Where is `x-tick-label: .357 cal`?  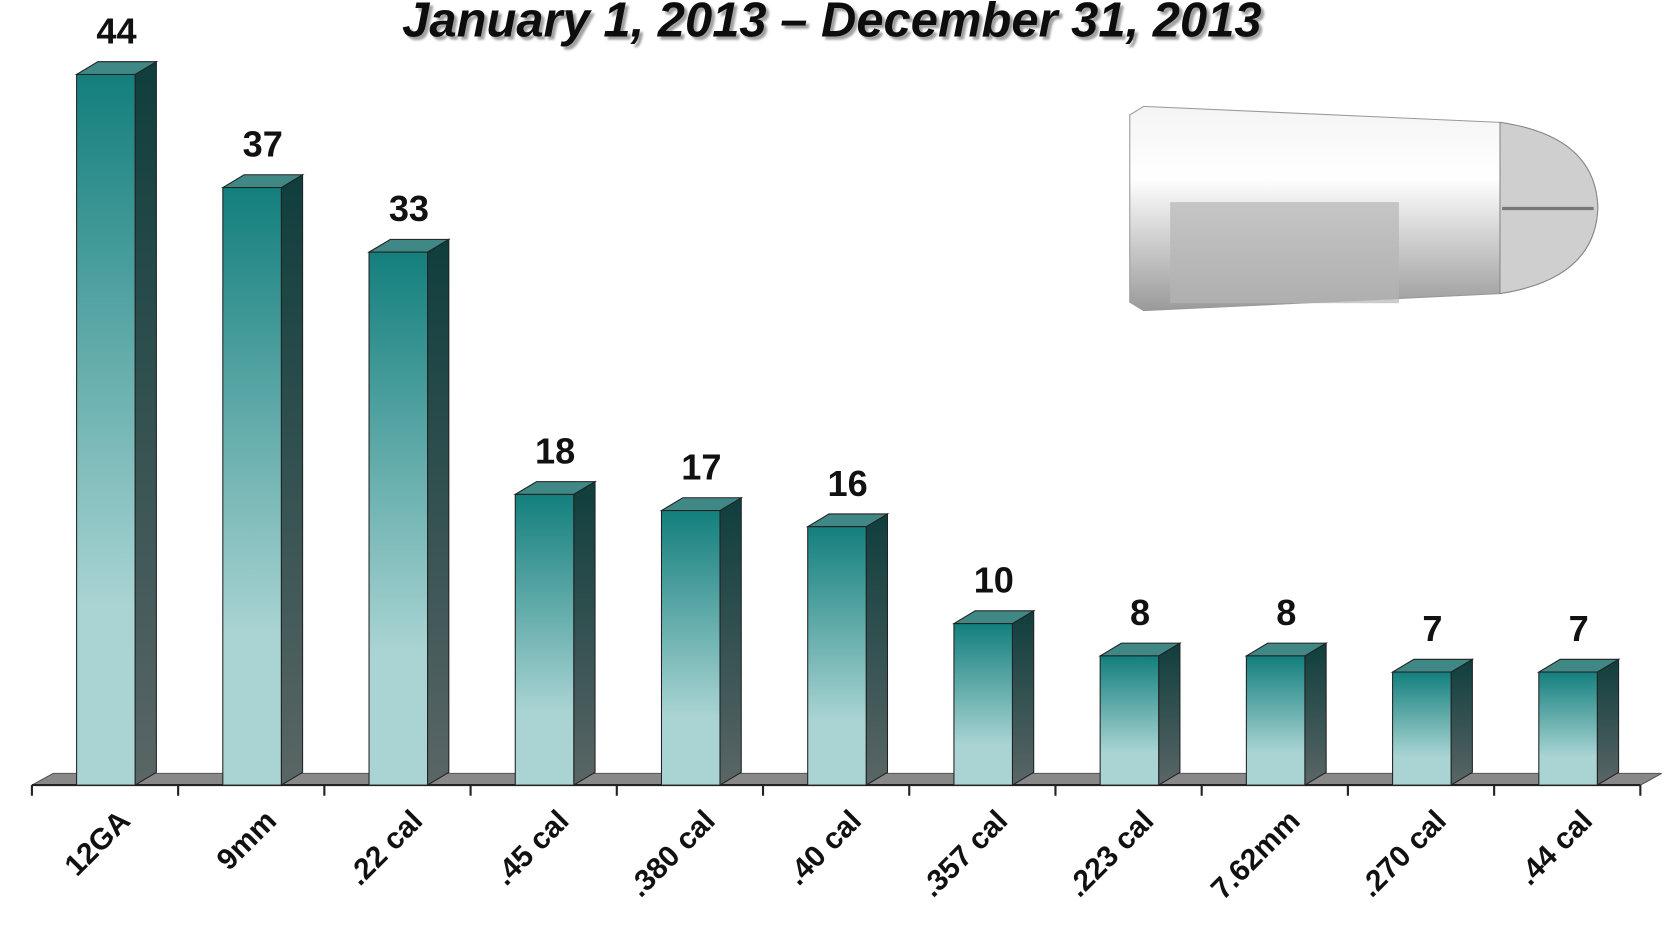
x-tick-label: .357 cal is located at coordinates (964, 853).